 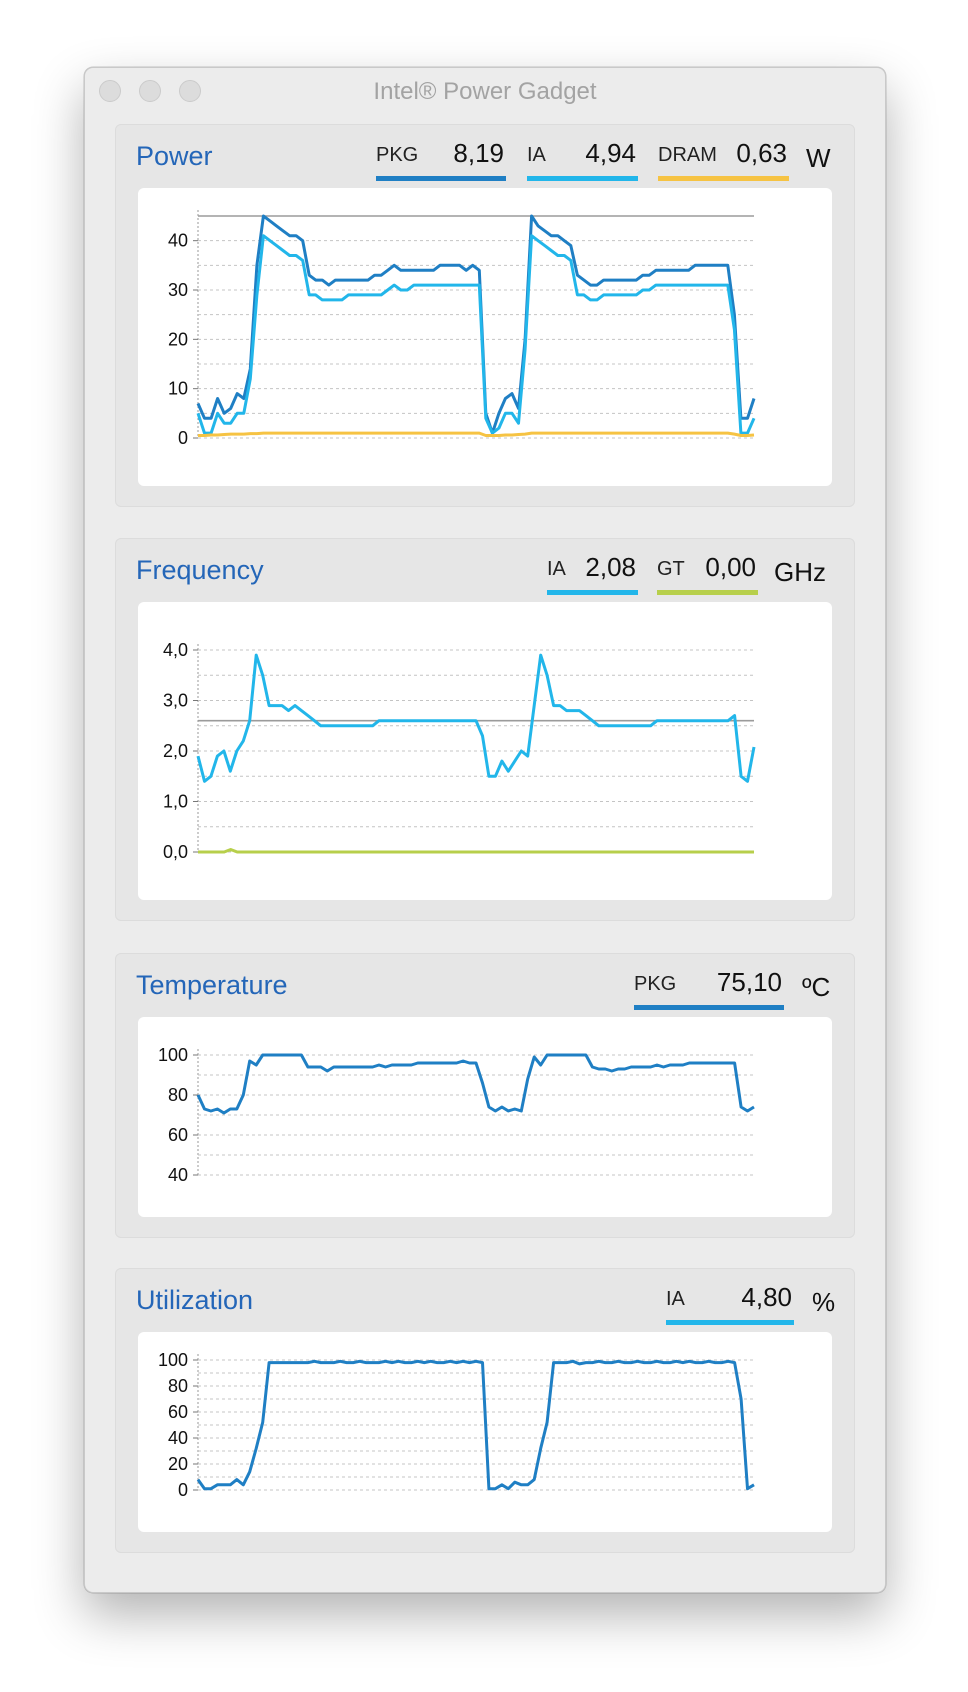 What do you see at coordinates (175, 751) in the screenshot?
I see `y-tick-label: 2,0` at bounding box center [175, 751].